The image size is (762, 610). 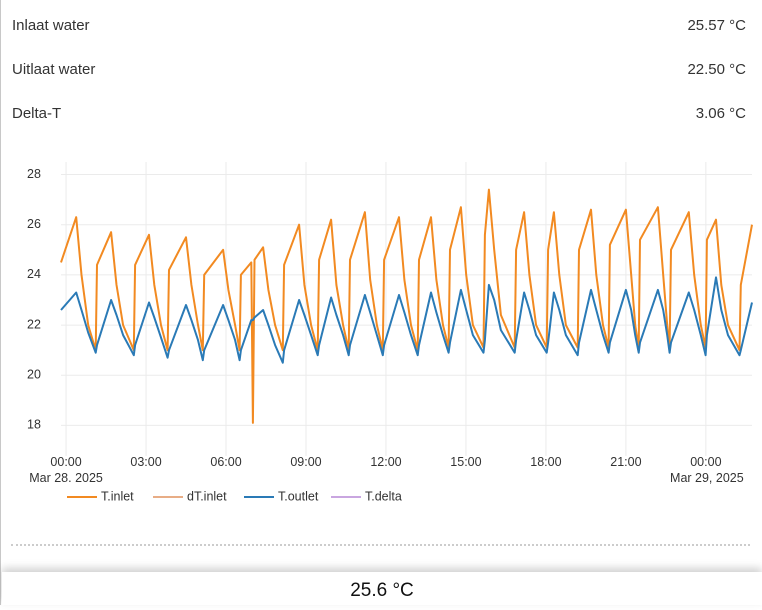 What do you see at coordinates (66, 470) in the screenshot?
I see `x-tick-label: 00:00 Mar 28. 2025` at bounding box center [66, 470].